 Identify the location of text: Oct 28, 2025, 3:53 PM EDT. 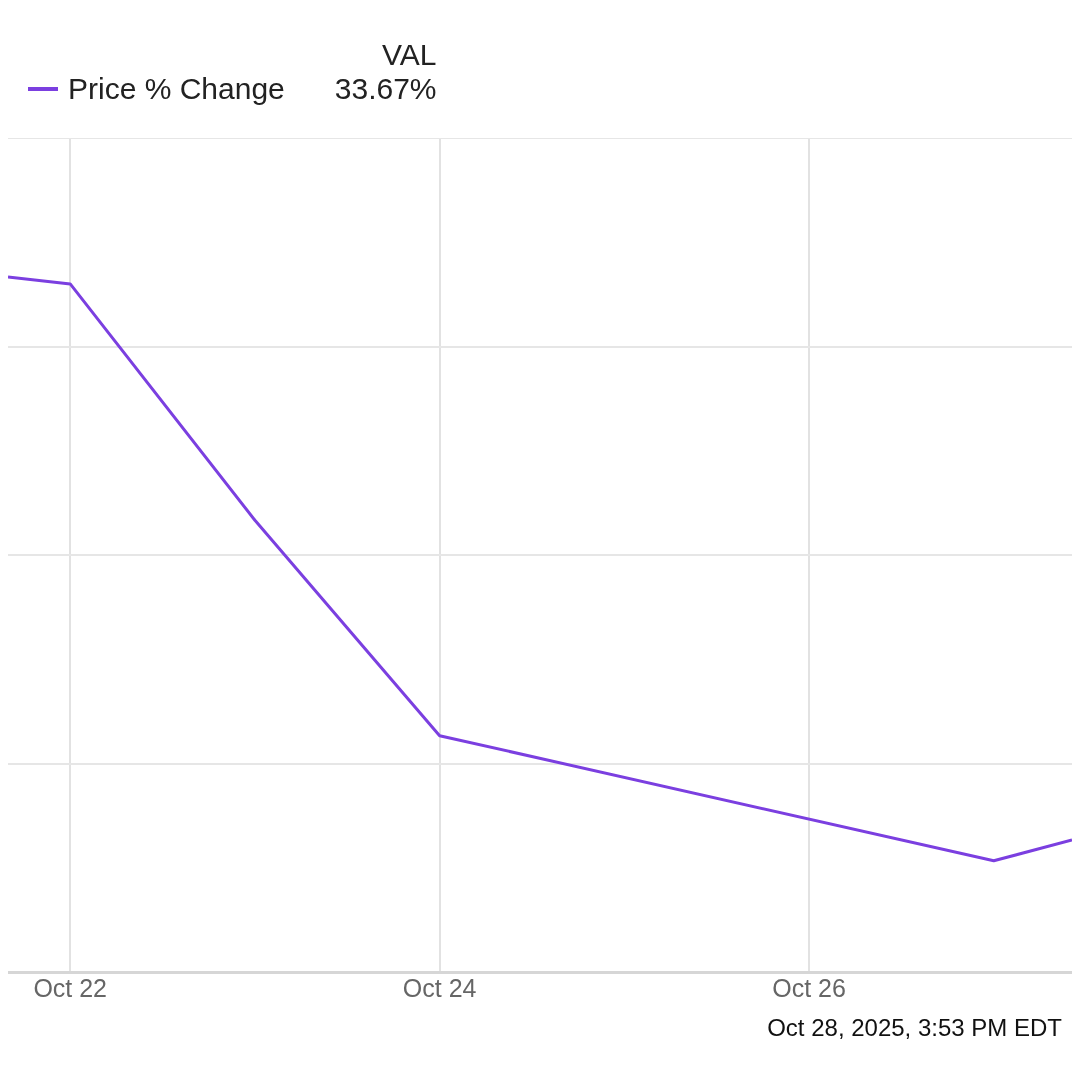
(914, 1028).